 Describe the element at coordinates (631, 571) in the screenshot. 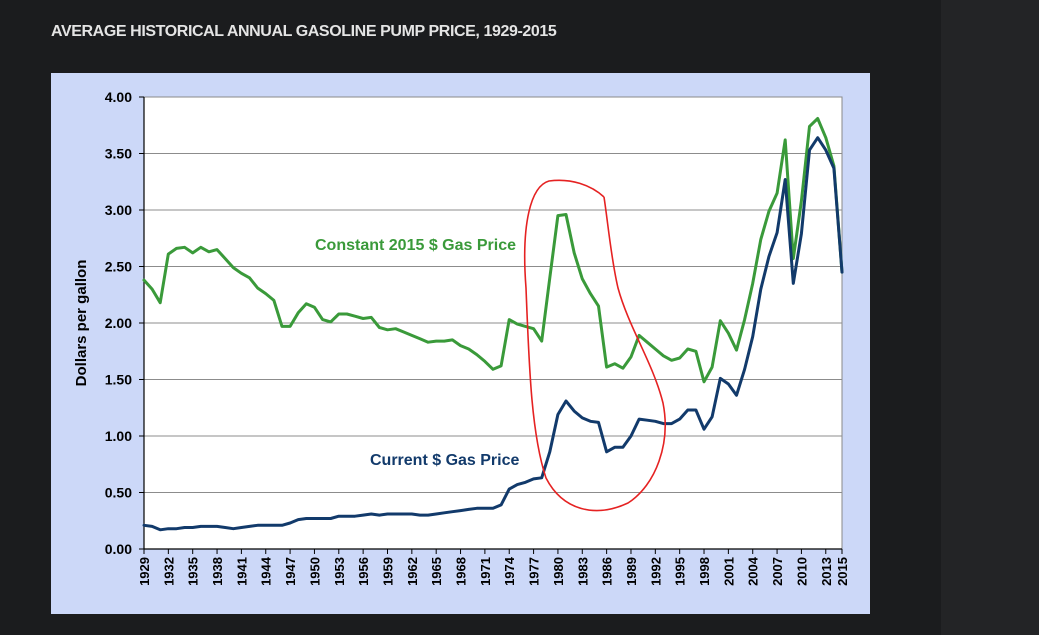

I see `x-tick-label: 1989` at that location.